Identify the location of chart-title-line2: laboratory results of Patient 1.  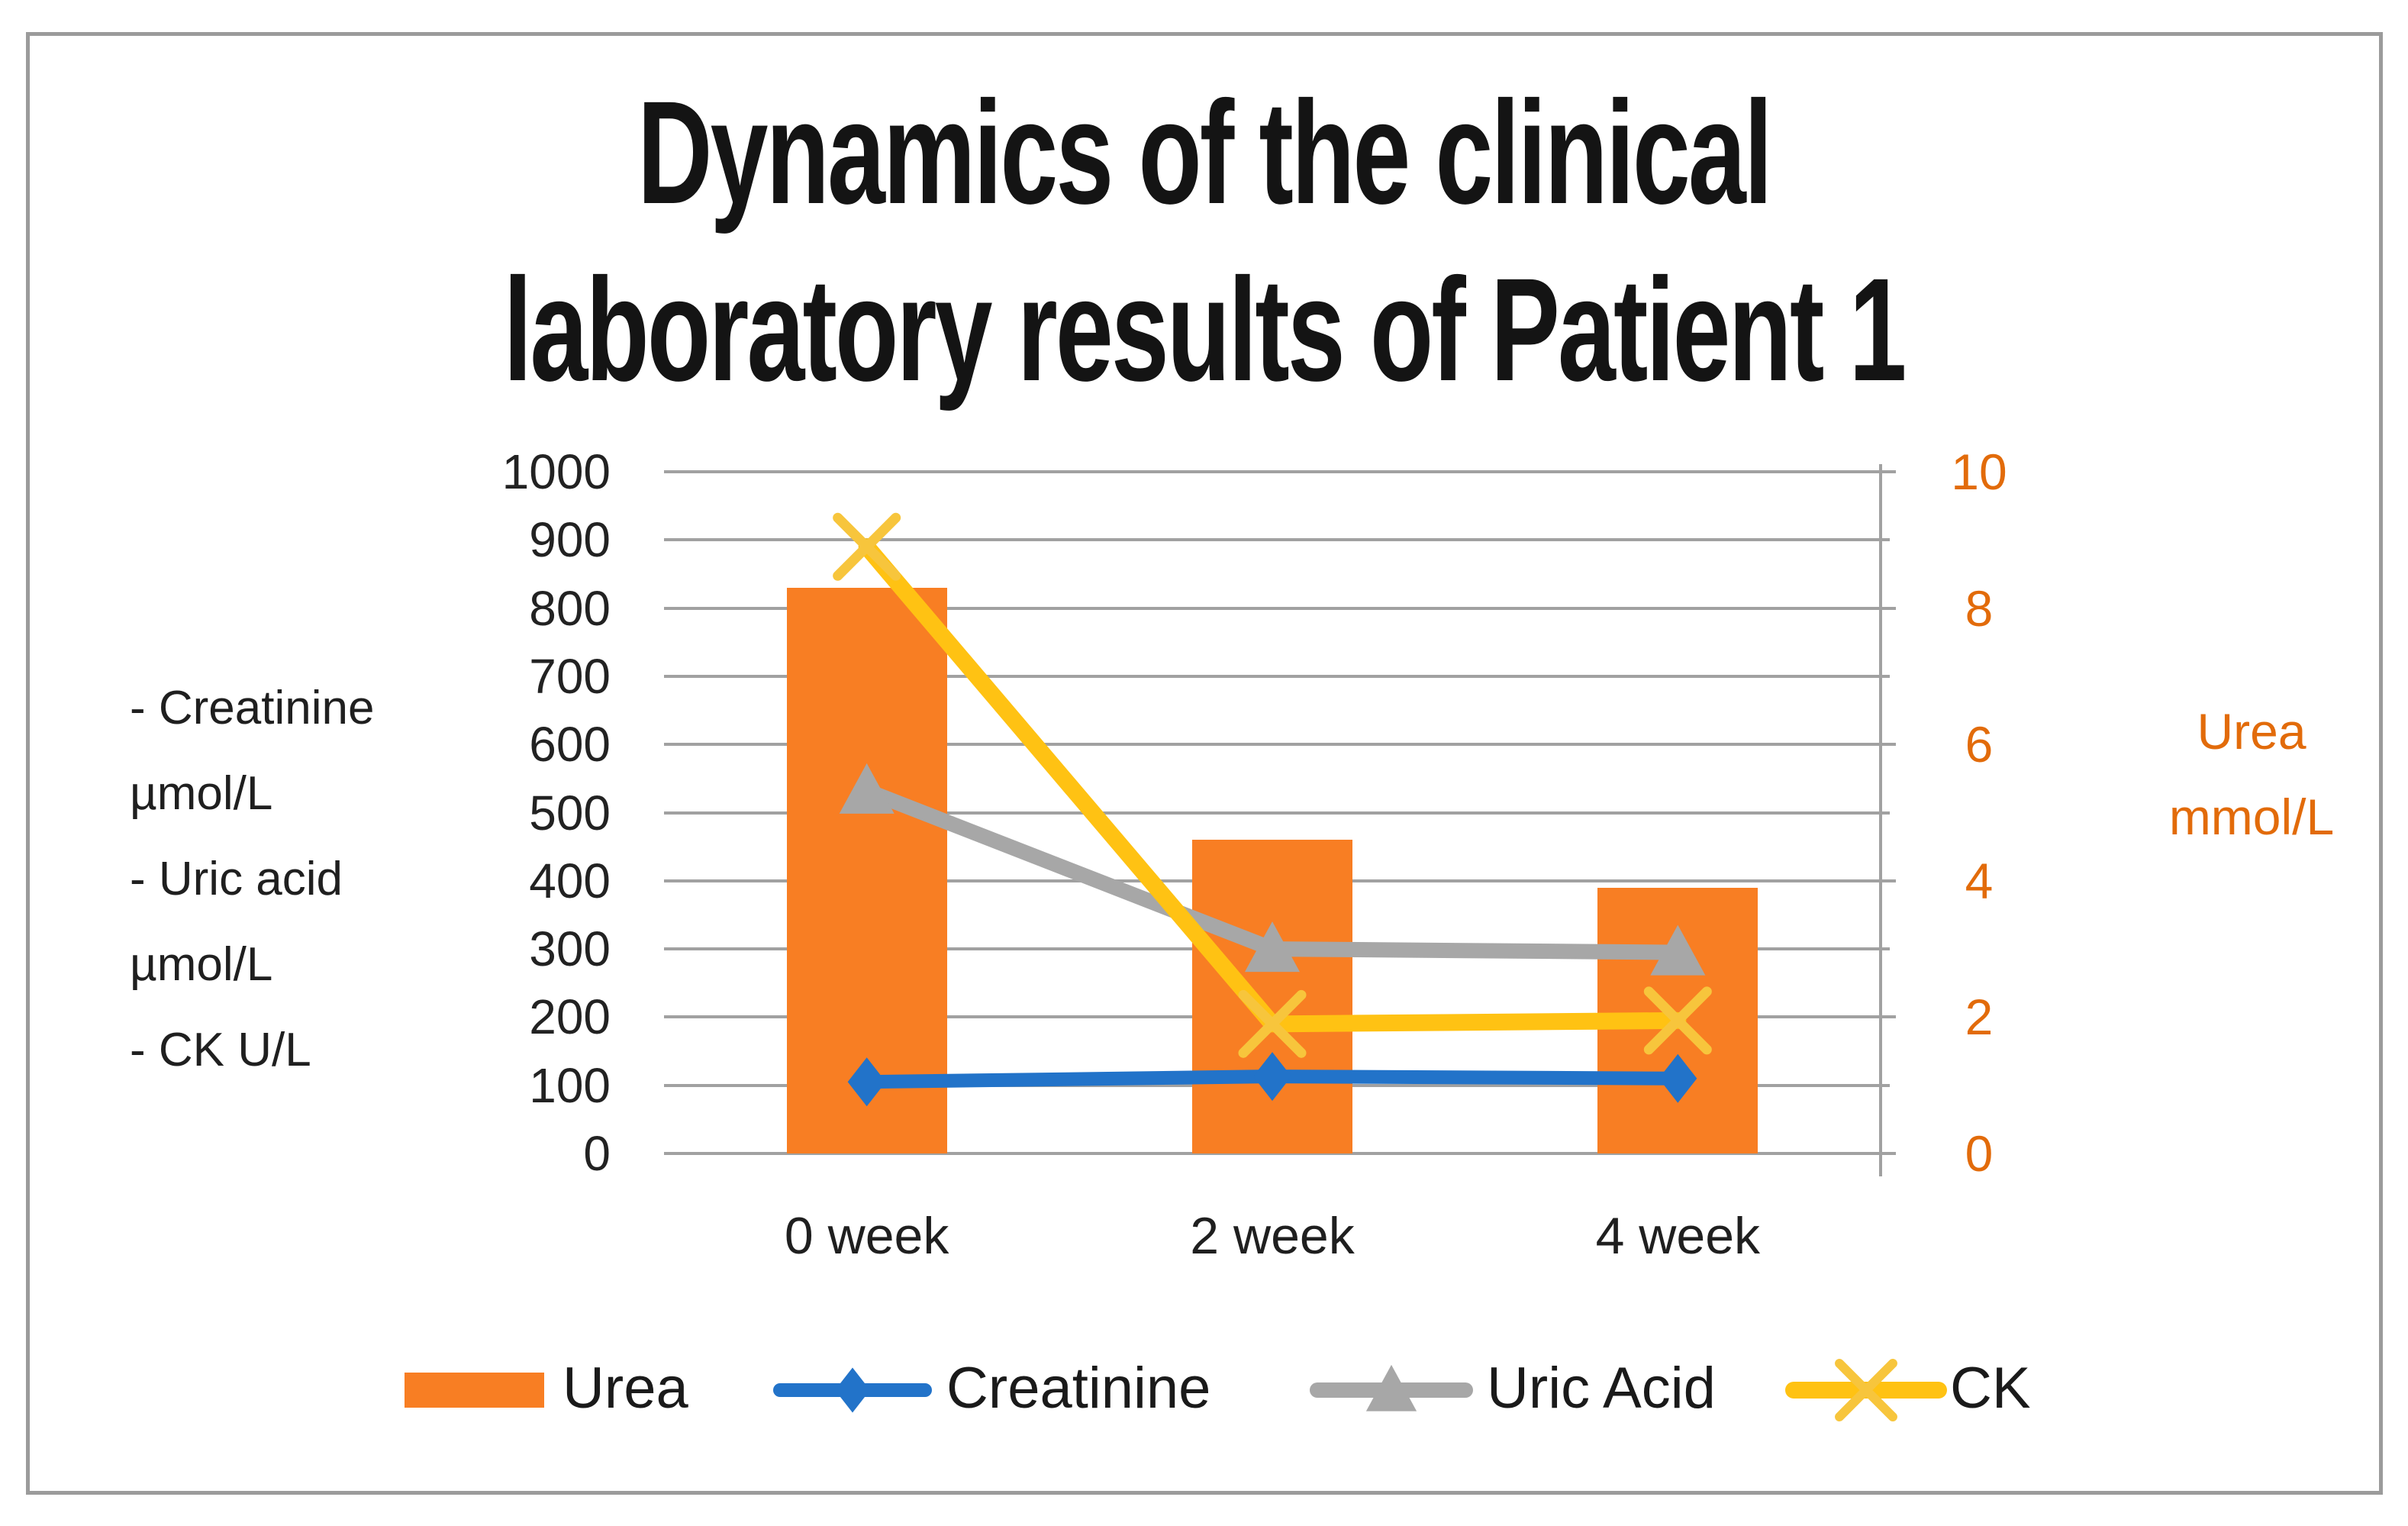
(1205, 329).